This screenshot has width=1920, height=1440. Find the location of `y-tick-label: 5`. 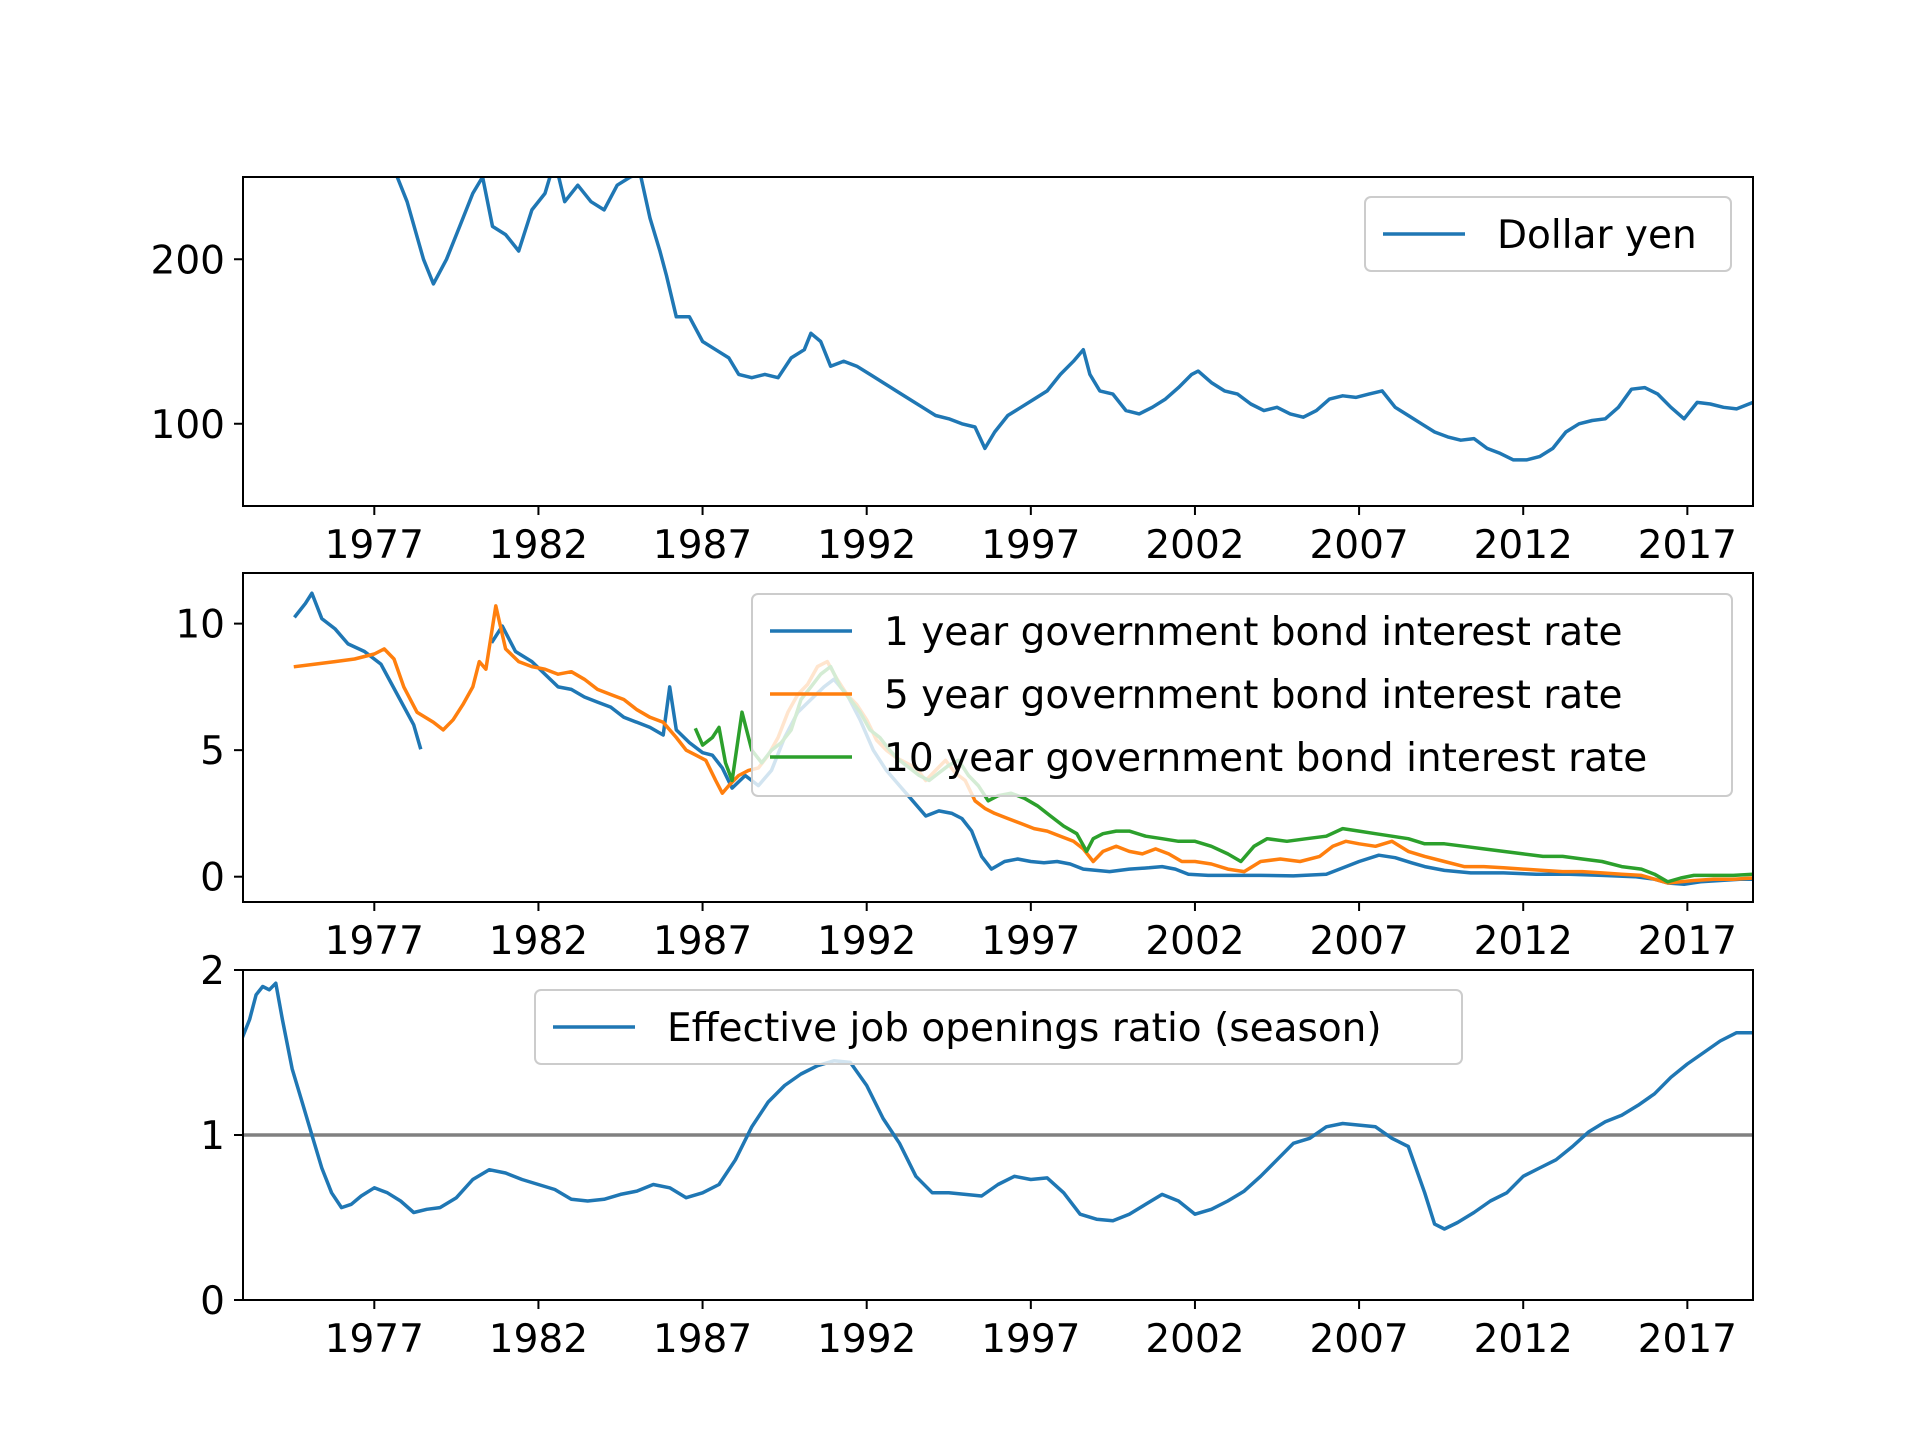

y-tick-label: 5 is located at coordinates (212, 751).